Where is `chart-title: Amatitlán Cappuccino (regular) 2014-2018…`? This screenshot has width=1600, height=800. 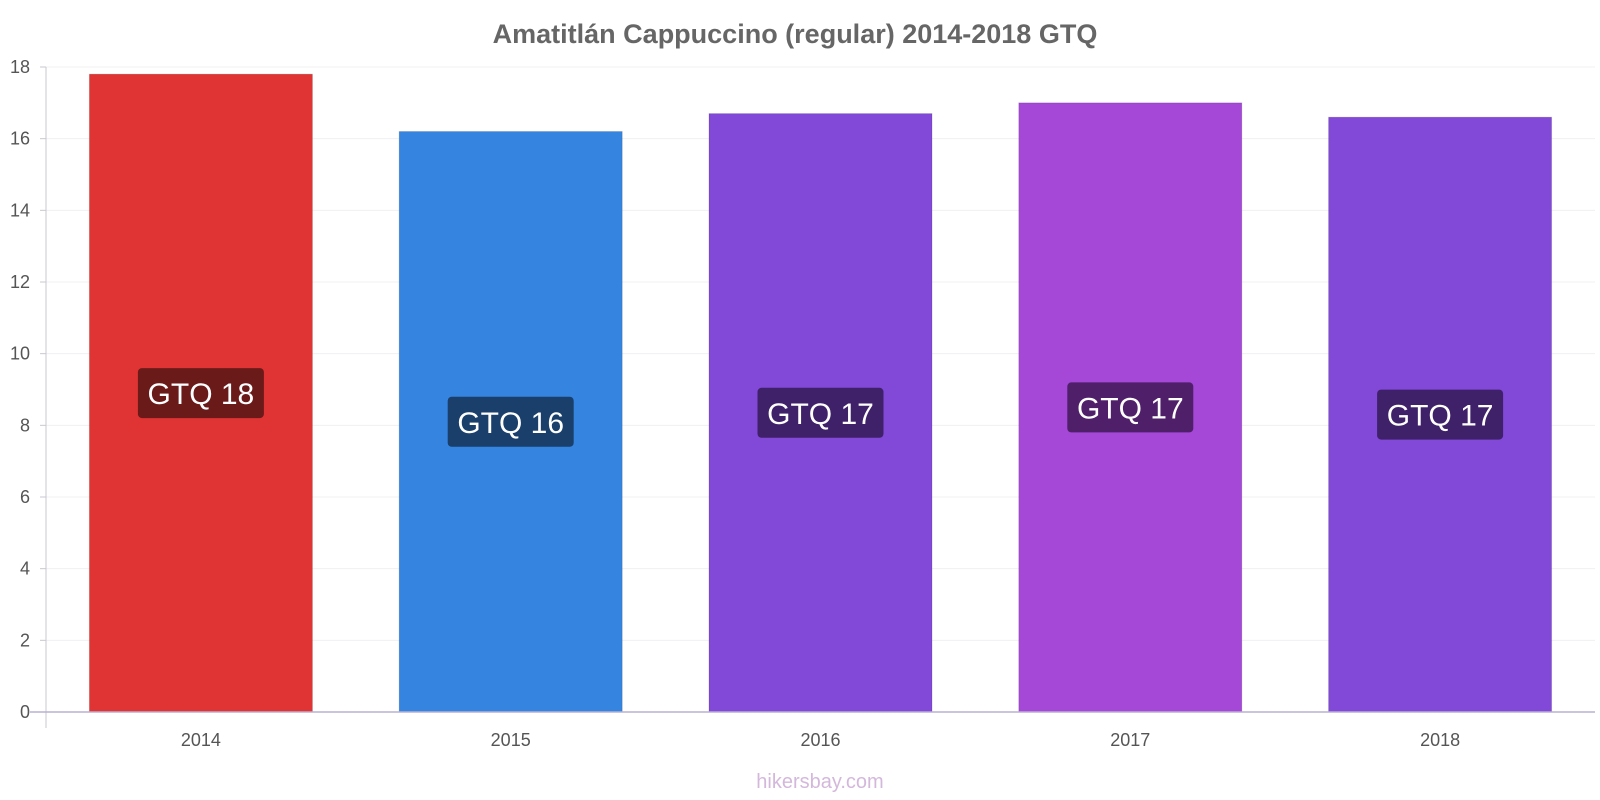
chart-title: Amatitlán Cappuccino (regular) 2014-2018… is located at coordinates (795, 34).